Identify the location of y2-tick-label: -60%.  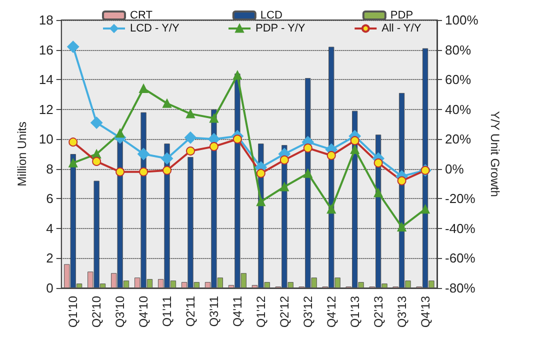
(460, 258).